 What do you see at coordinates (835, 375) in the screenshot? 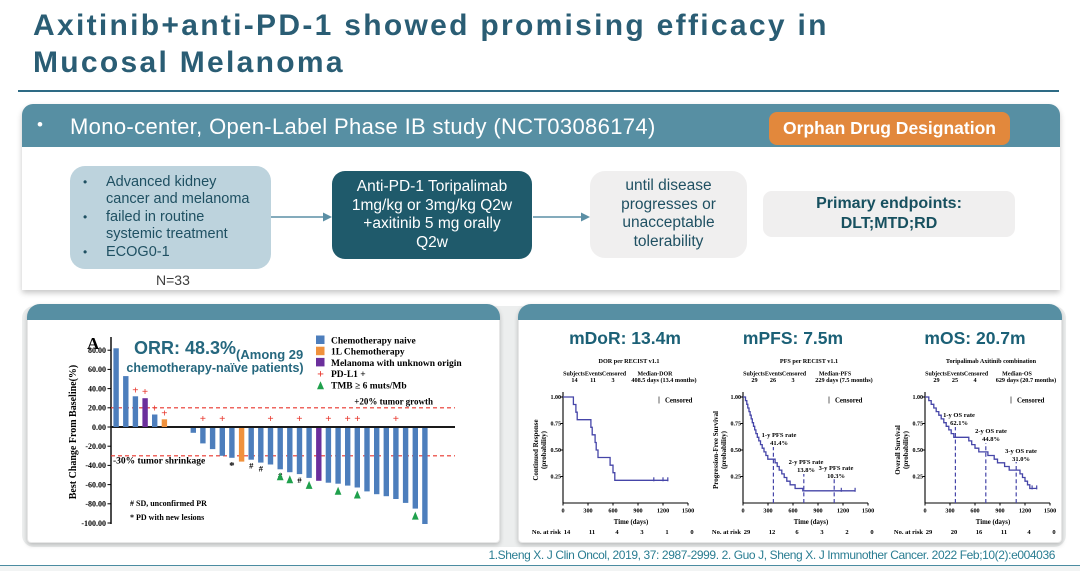
I see `svg-text: Median-PFS` at bounding box center [835, 375].